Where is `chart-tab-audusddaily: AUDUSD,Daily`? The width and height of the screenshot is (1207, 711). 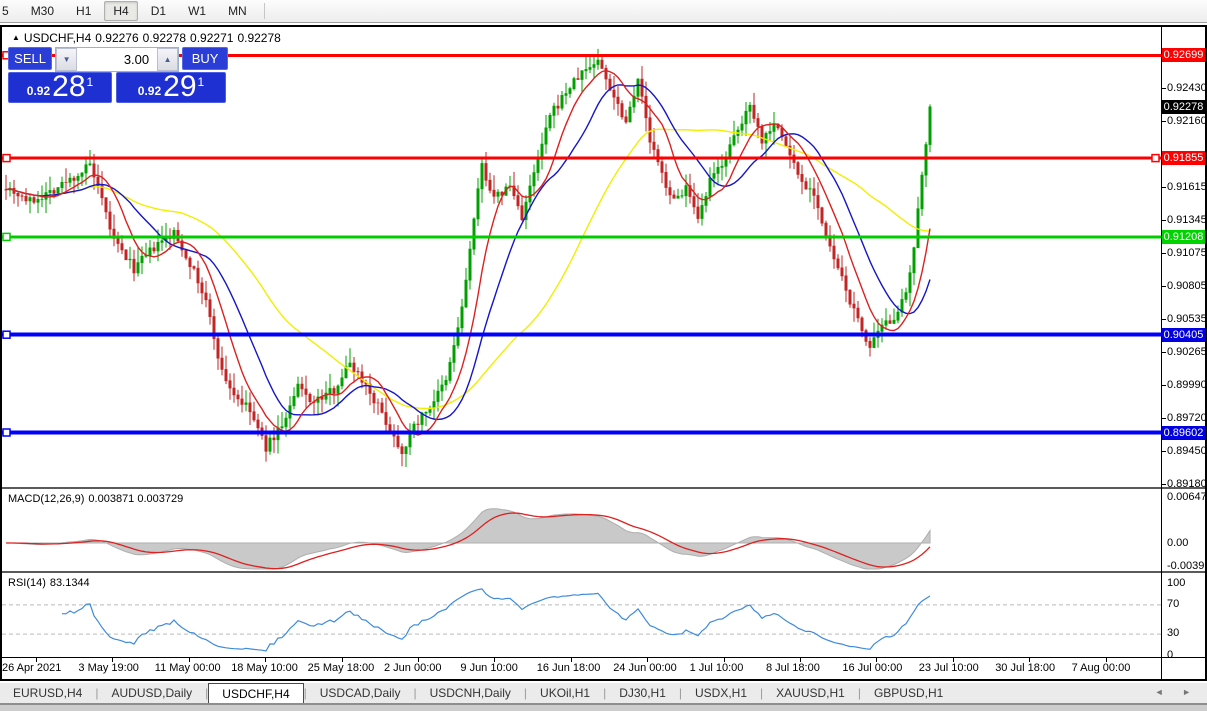 chart-tab-audusddaily: AUDUSD,Daily is located at coordinates (152, 693).